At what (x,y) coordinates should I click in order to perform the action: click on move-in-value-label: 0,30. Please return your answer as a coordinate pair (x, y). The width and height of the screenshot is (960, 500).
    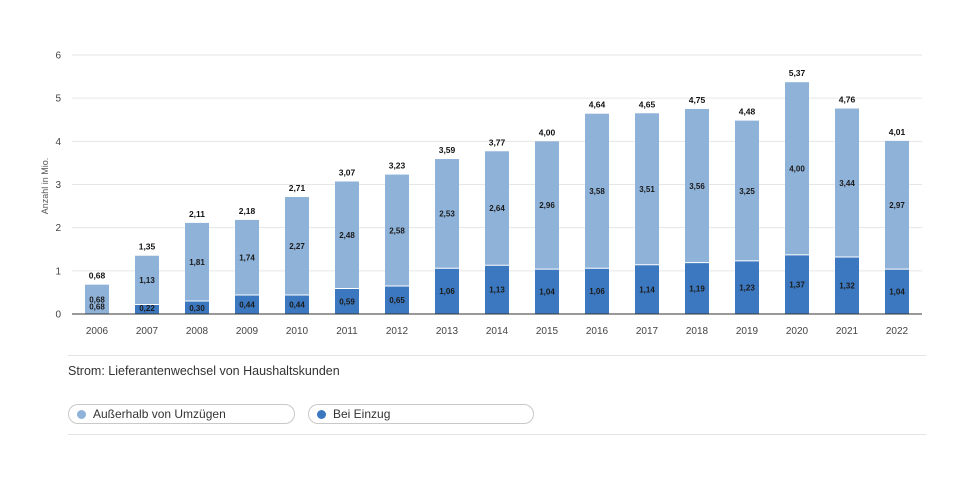
    Looking at the image, I should click on (197, 308).